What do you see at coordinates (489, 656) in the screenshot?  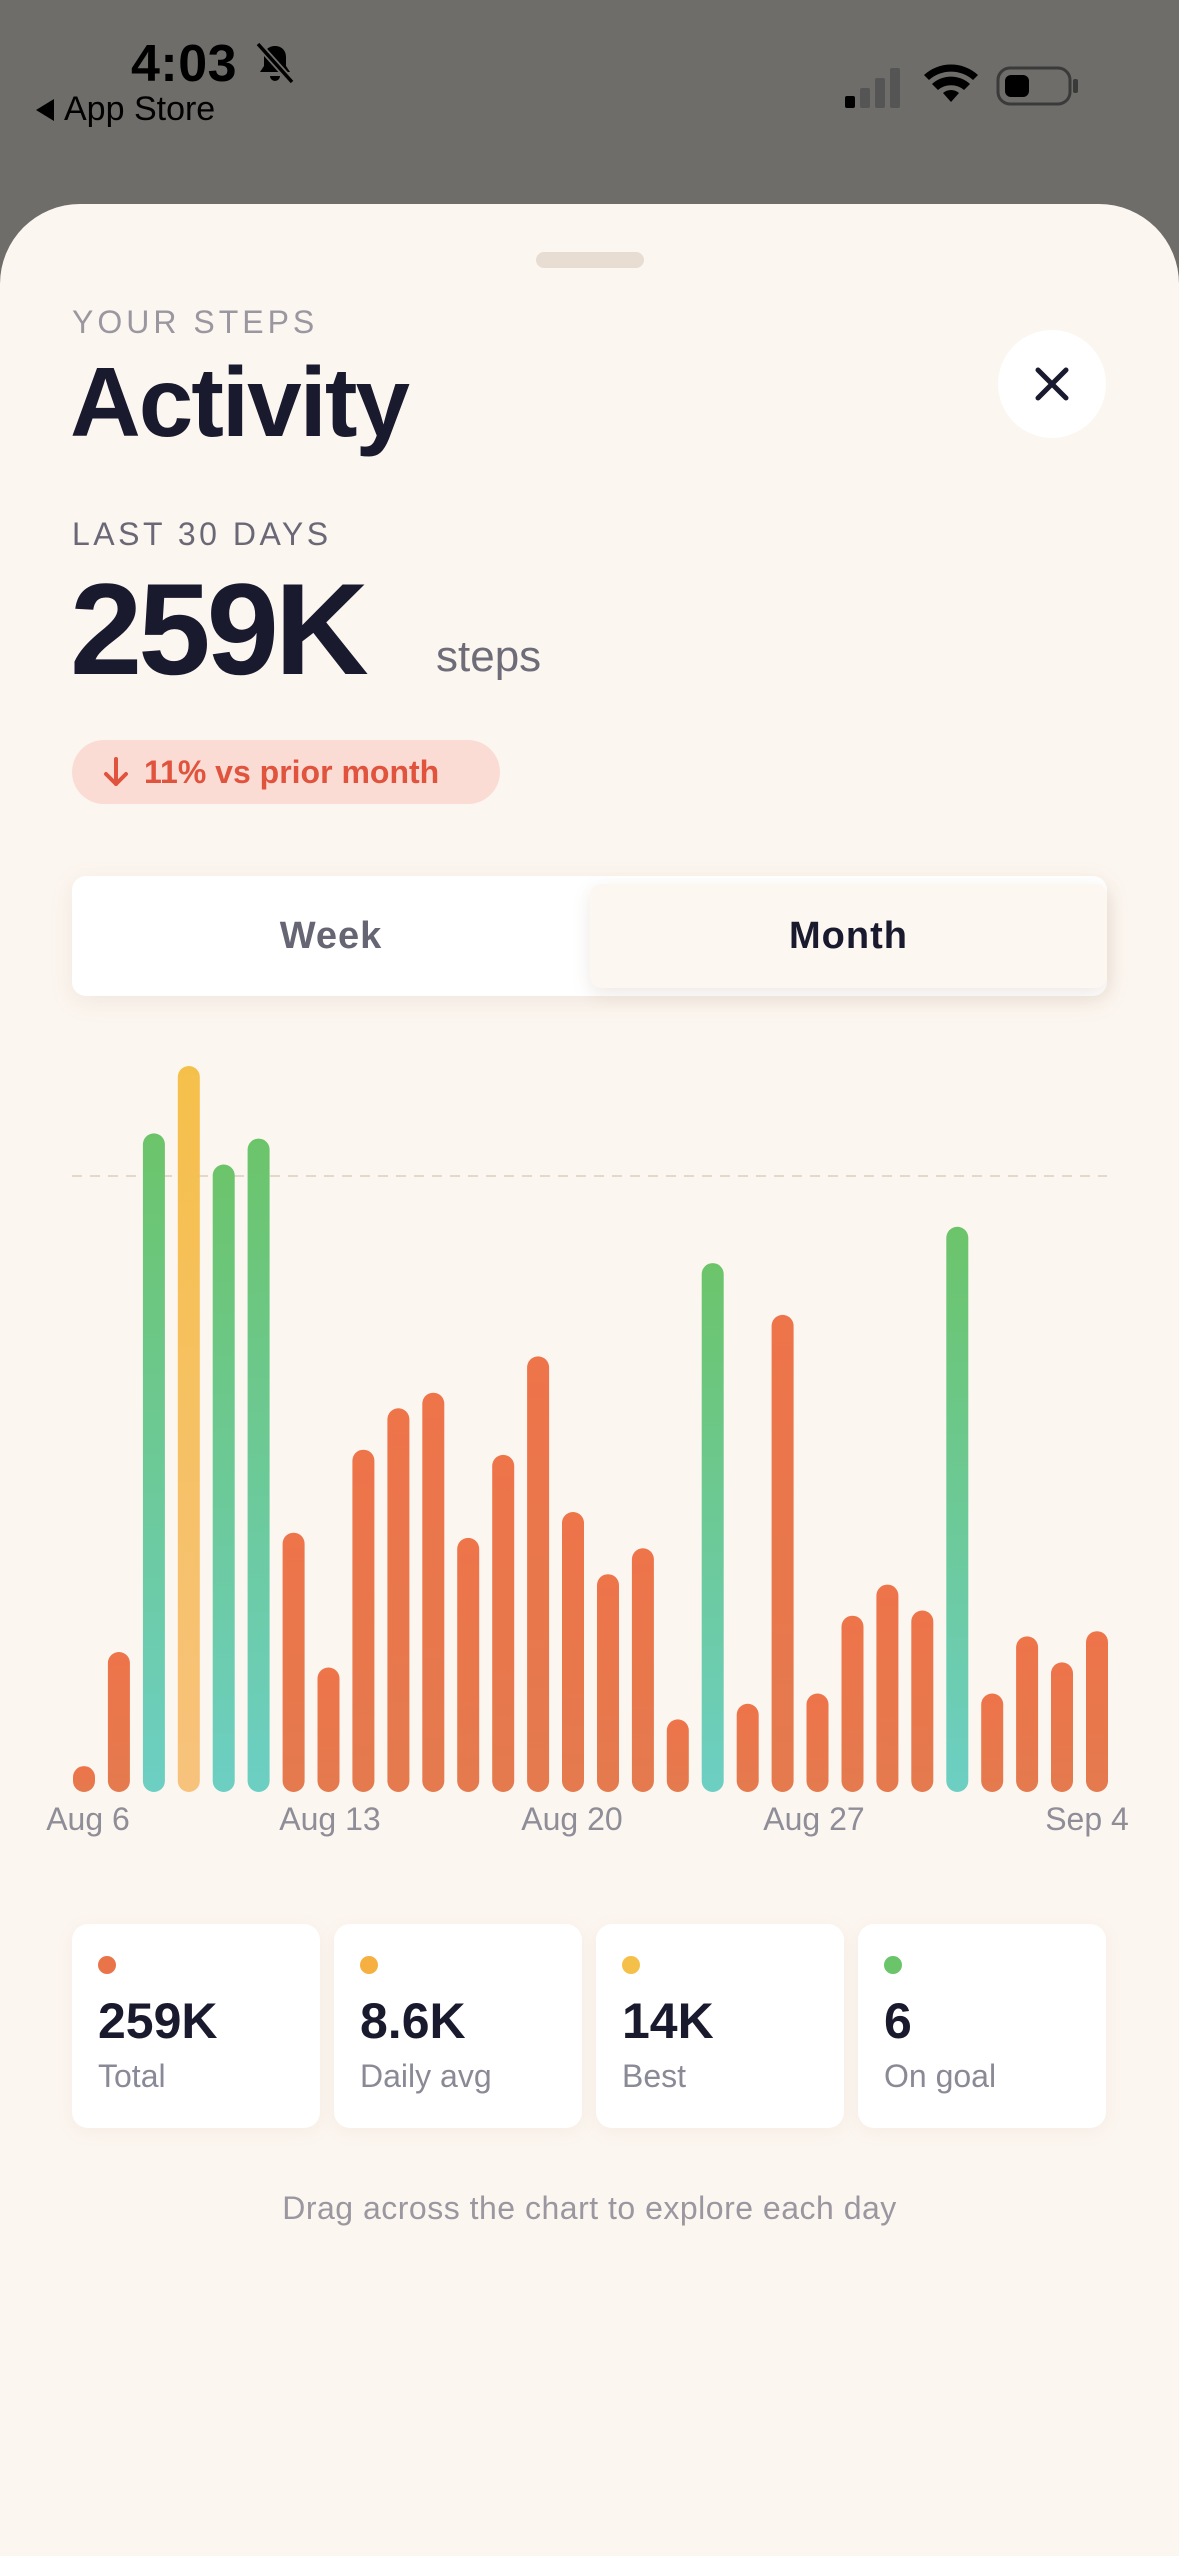 I see `total-steps-unit: steps` at bounding box center [489, 656].